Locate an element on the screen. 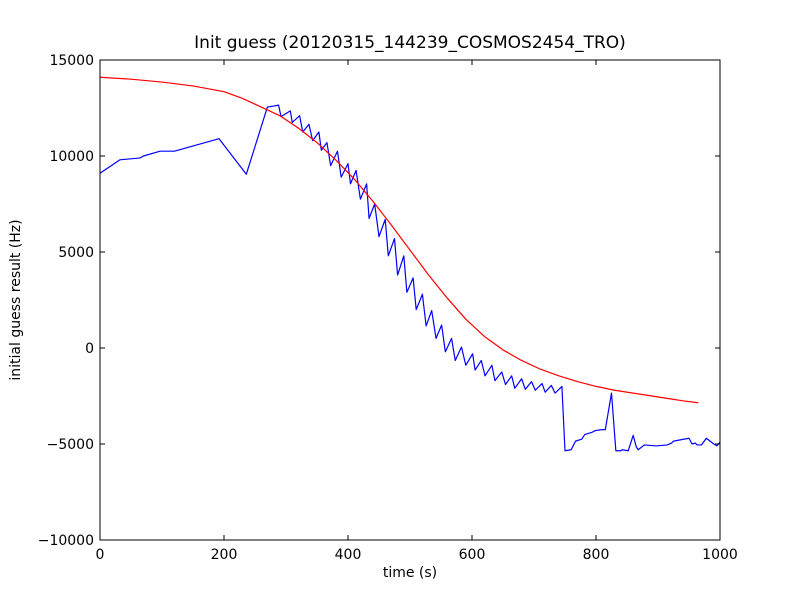  x-tick-label: 200 is located at coordinates (224, 555).